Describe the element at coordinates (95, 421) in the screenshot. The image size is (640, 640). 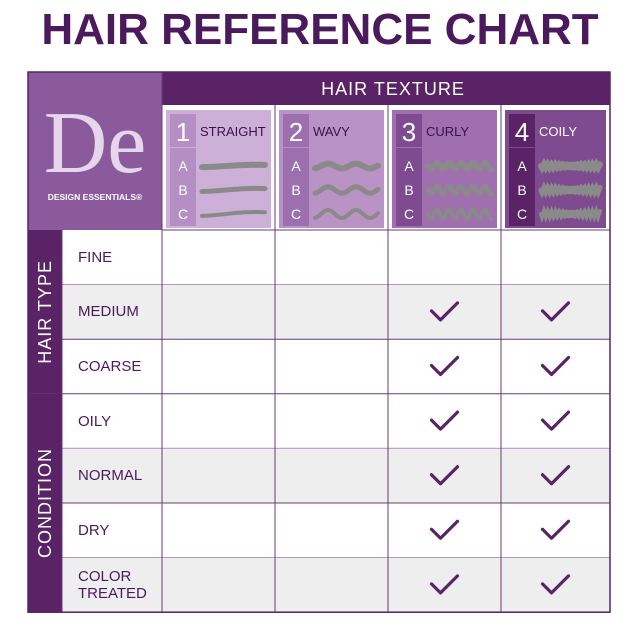
I see `row-label: OILY` at that location.